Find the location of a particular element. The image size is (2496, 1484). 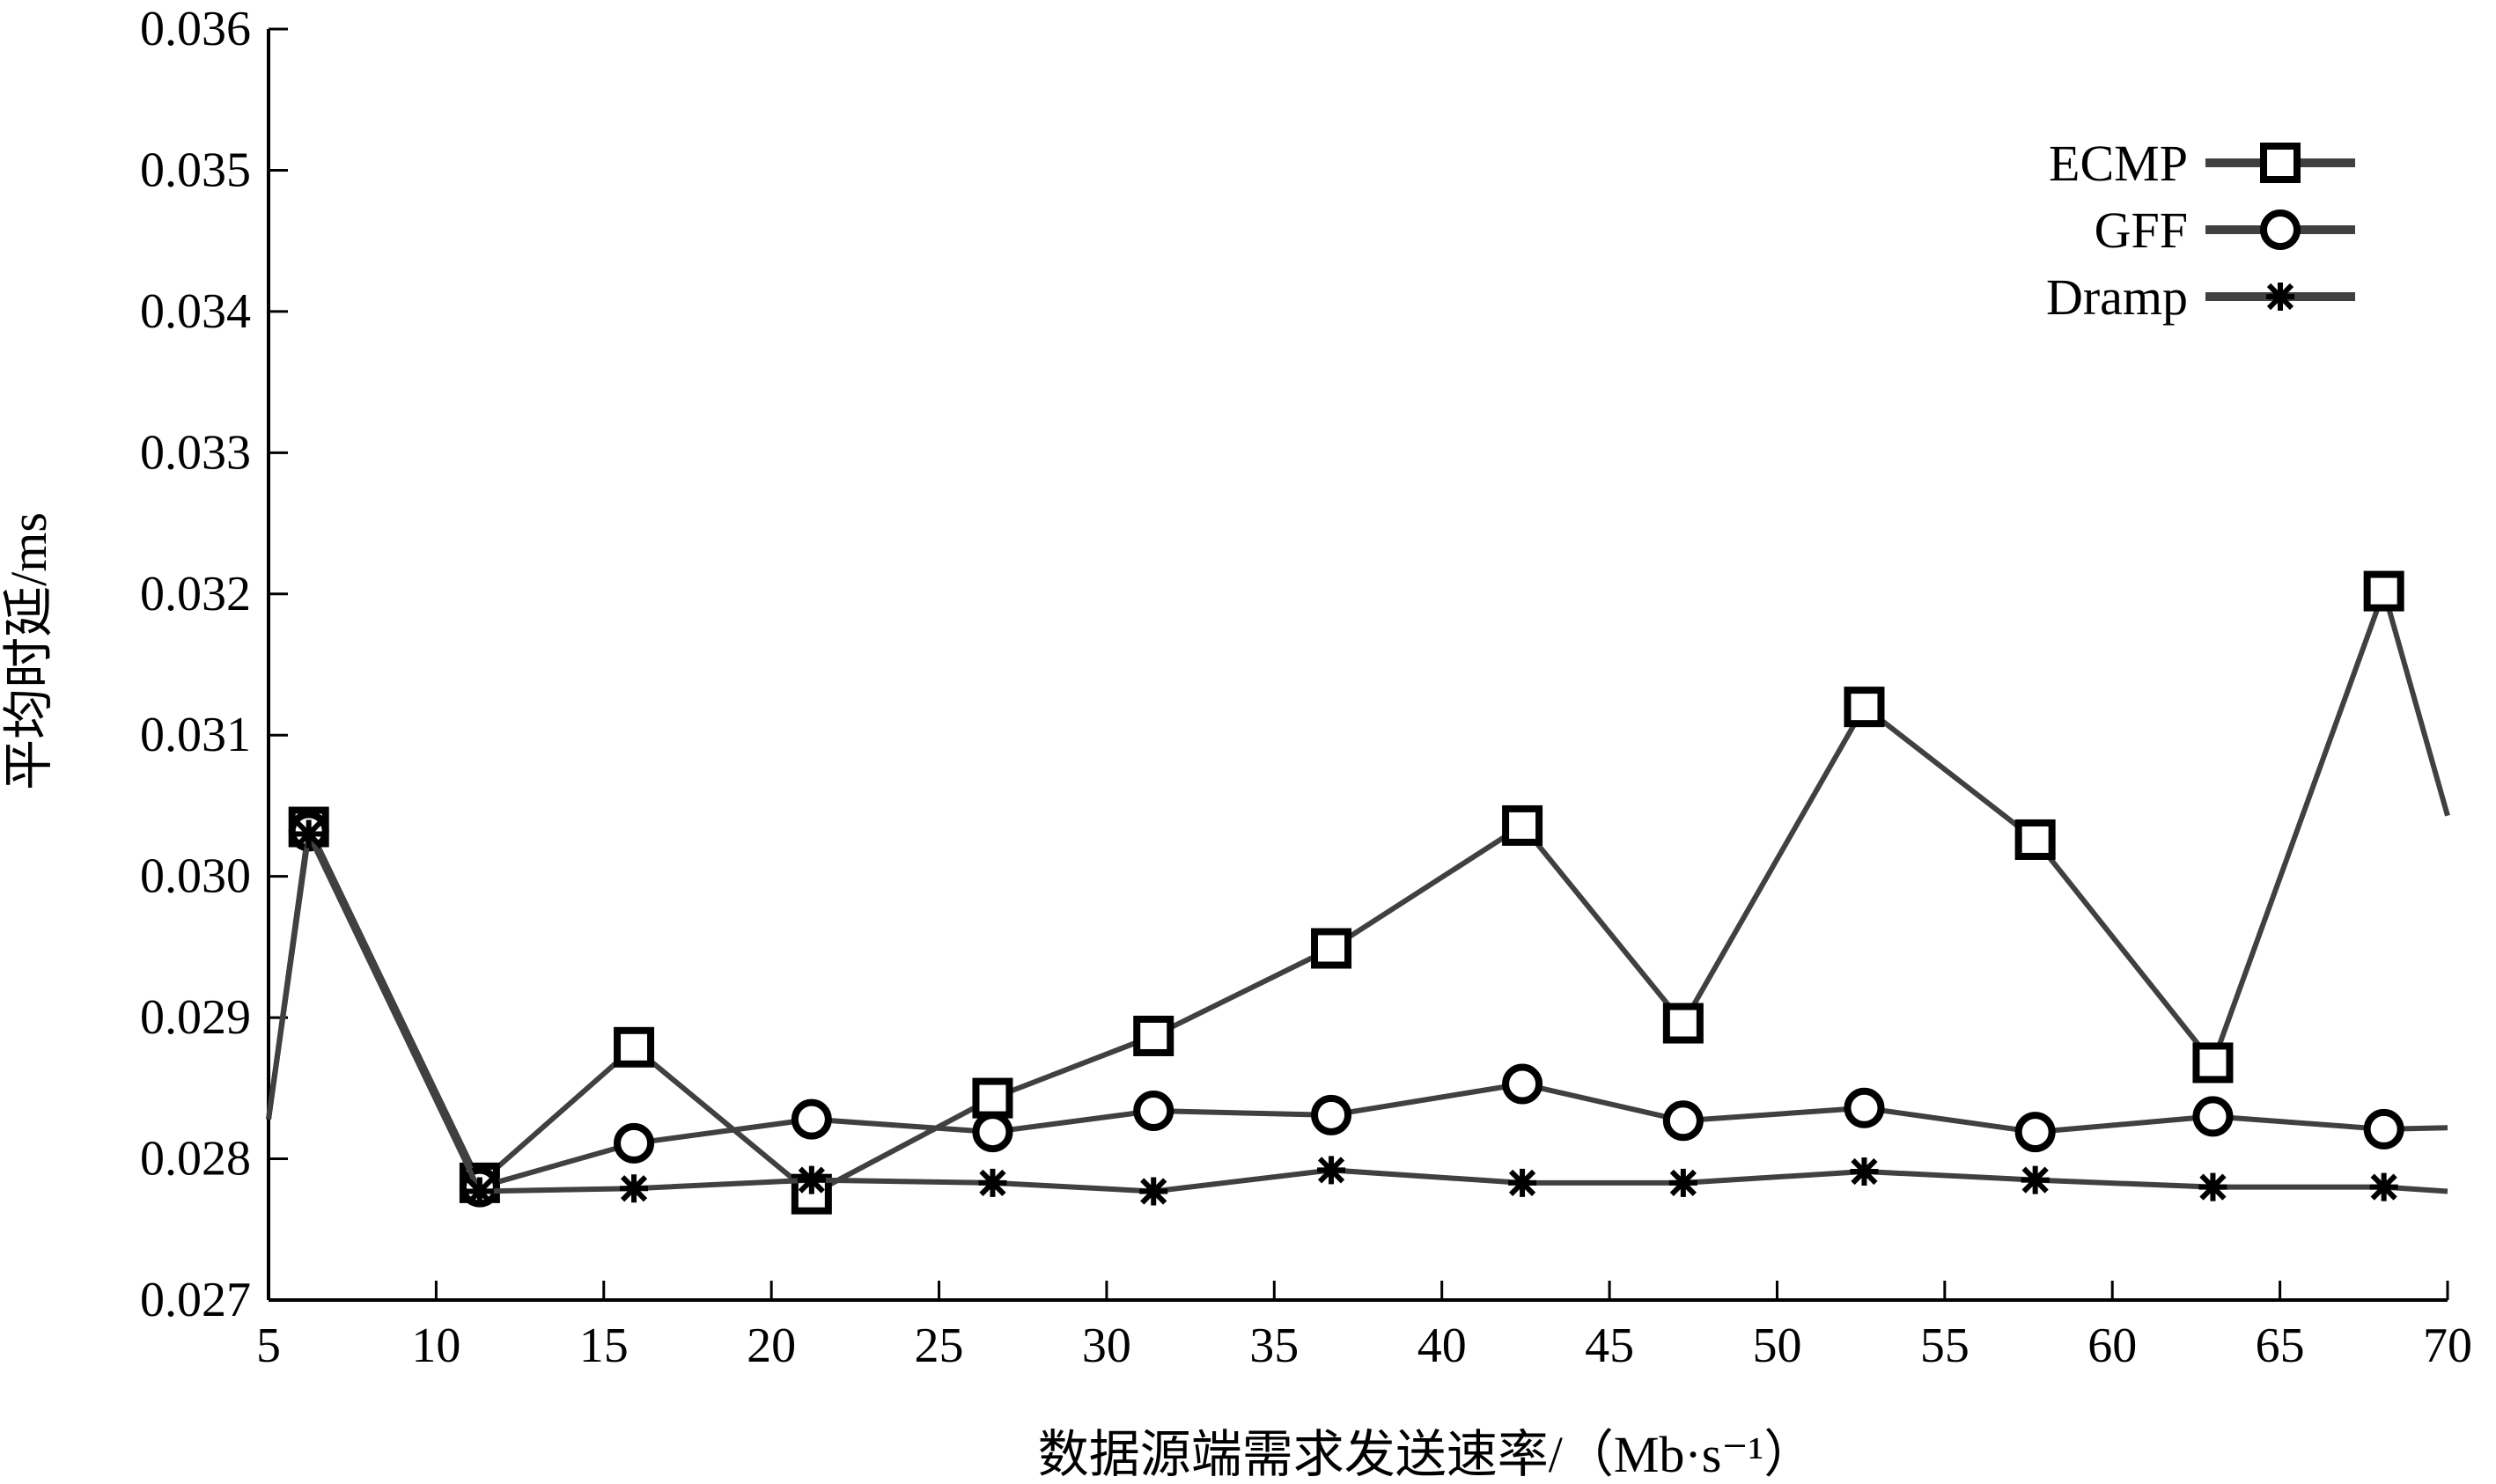

legend-label: ECMP is located at coordinates (2118, 163).